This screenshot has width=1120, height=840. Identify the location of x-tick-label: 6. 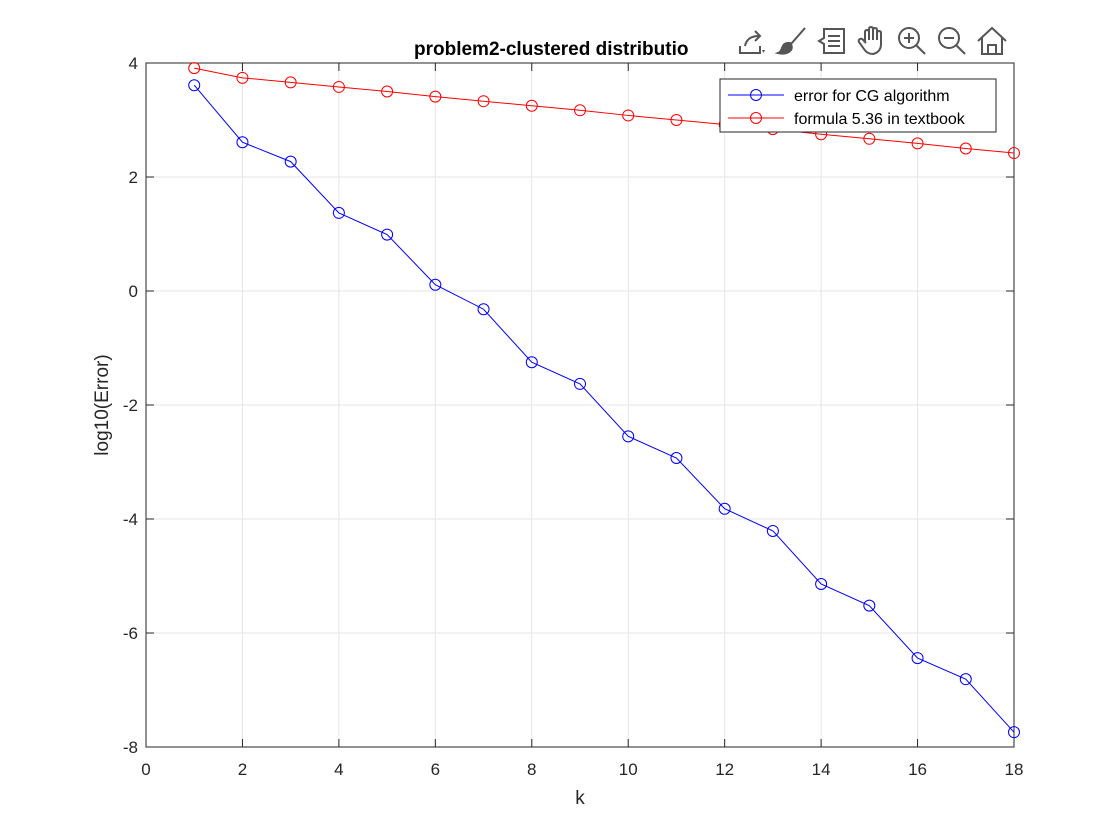
(435, 769).